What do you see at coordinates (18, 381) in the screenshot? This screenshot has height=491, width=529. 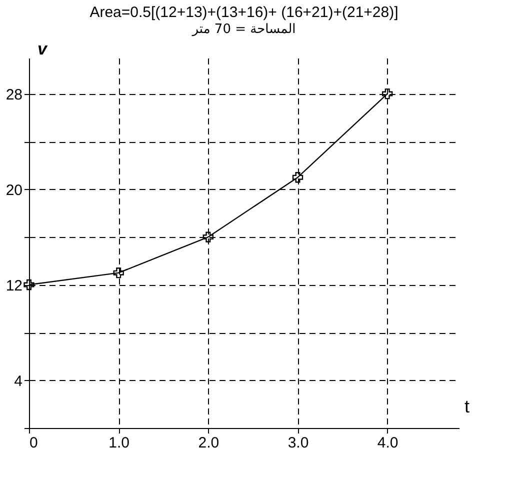 I see `y-tick-label: 4` at bounding box center [18, 381].